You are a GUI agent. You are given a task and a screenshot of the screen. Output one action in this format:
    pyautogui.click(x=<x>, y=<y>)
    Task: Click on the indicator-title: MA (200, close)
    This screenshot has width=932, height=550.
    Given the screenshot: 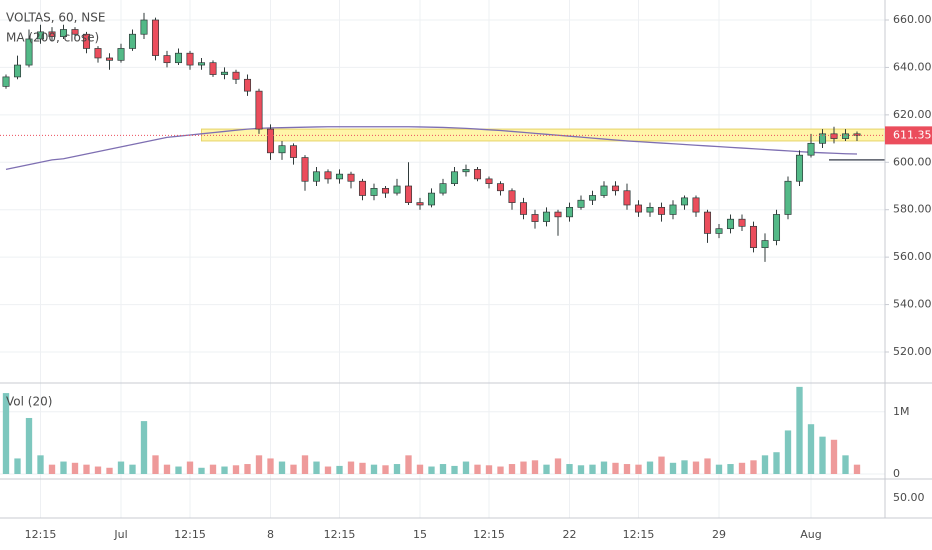 What is the action you would take?
    pyautogui.click(x=52, y=38)
    